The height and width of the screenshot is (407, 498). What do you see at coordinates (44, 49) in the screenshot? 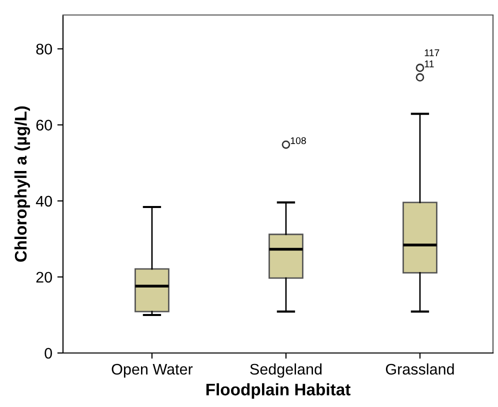
I see `y-tick-label: 80` at bounding box center [44, 49].